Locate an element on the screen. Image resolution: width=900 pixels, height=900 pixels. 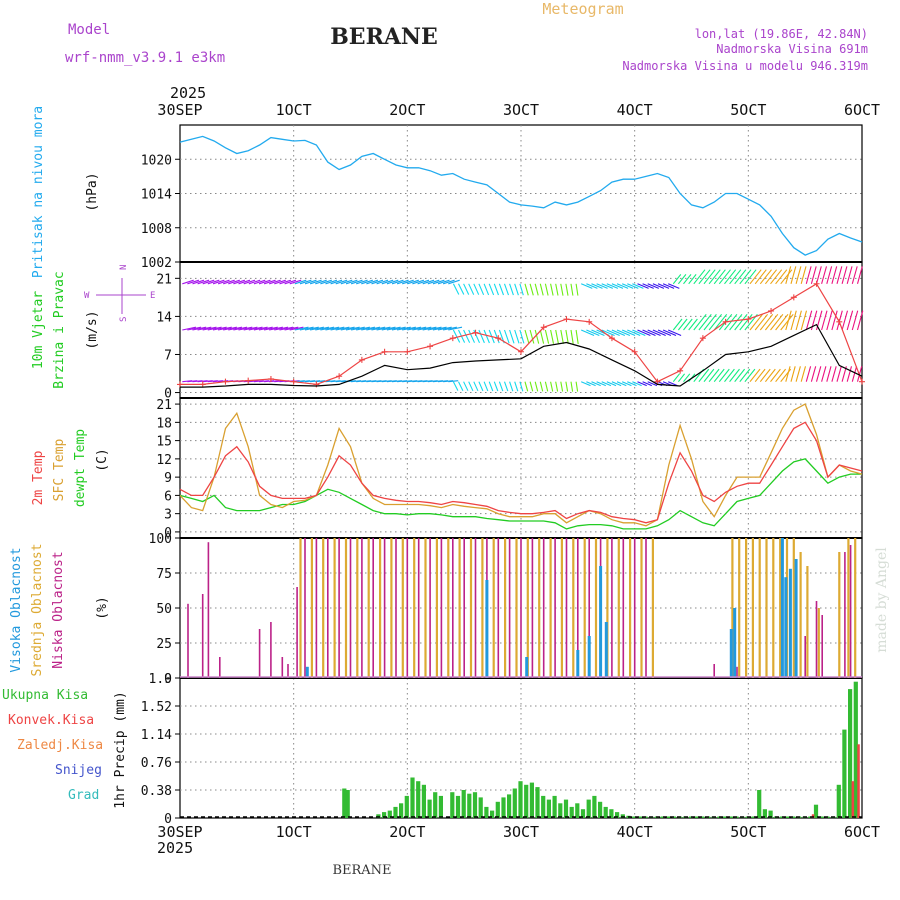
temperature-ytick-label: 15 is located at coordinates (164, 442).